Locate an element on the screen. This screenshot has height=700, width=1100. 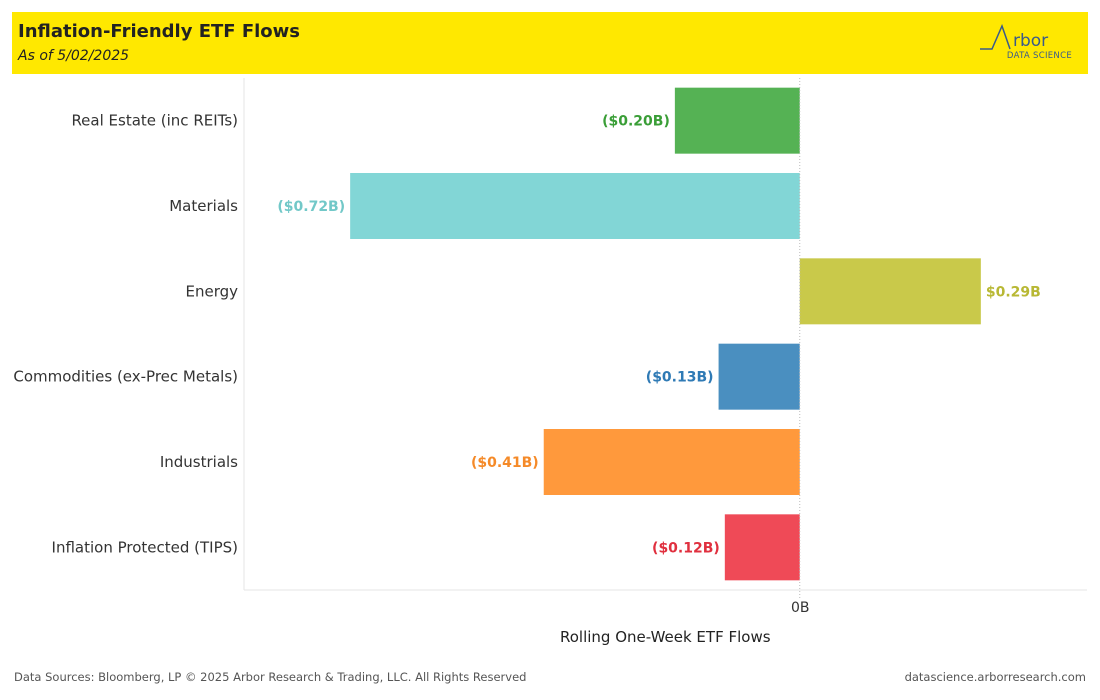
data-label: ($0.20B) is located at coordinates (636, 122).